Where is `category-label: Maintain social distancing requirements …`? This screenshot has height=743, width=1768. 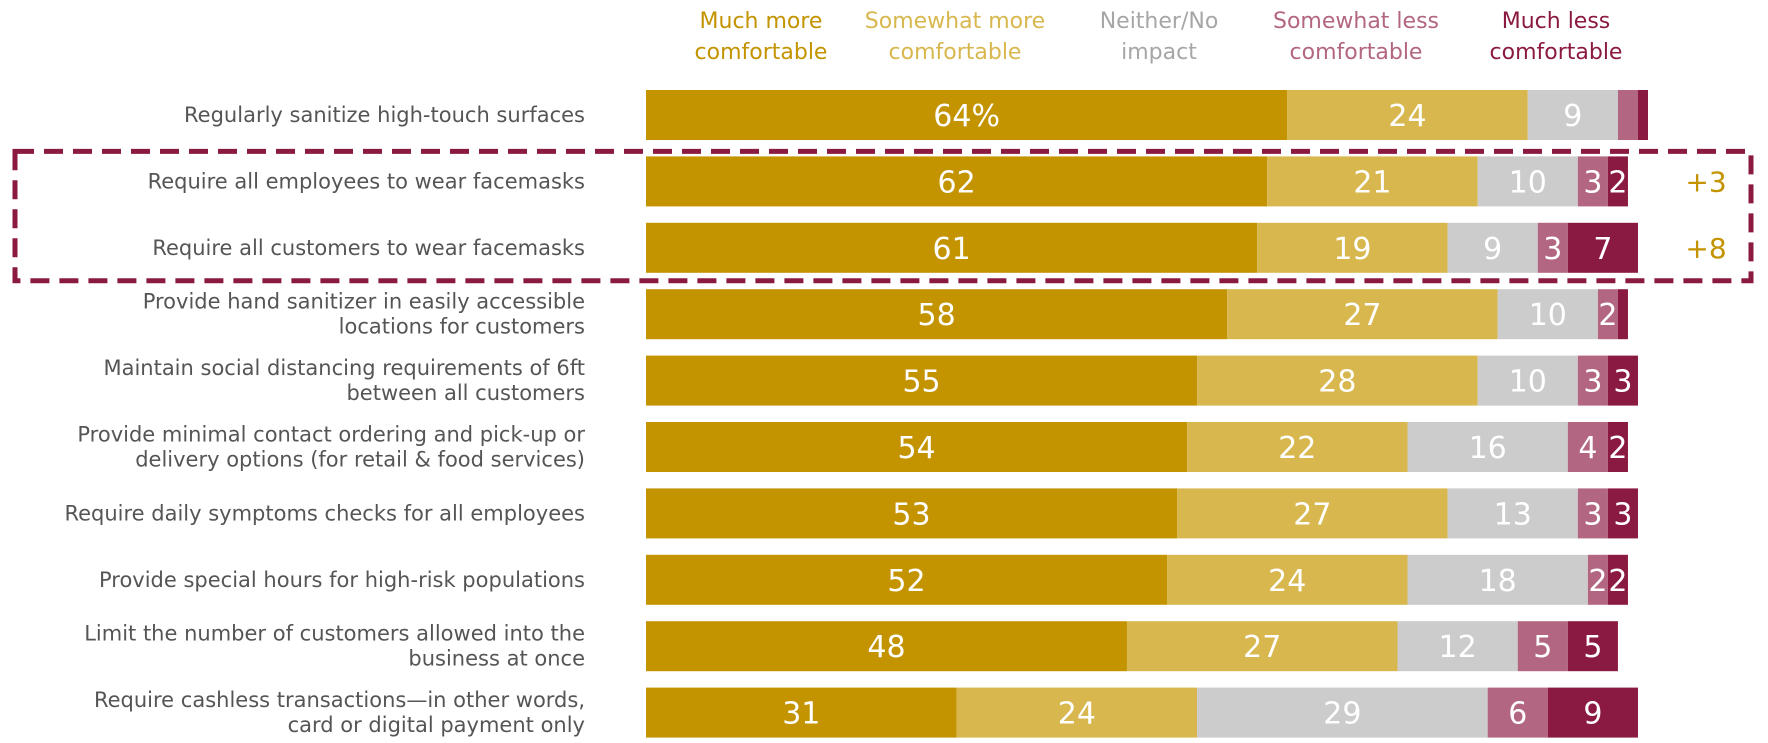
category-label: Maintain social distancing requirements … is located at coordinates (344, 380).